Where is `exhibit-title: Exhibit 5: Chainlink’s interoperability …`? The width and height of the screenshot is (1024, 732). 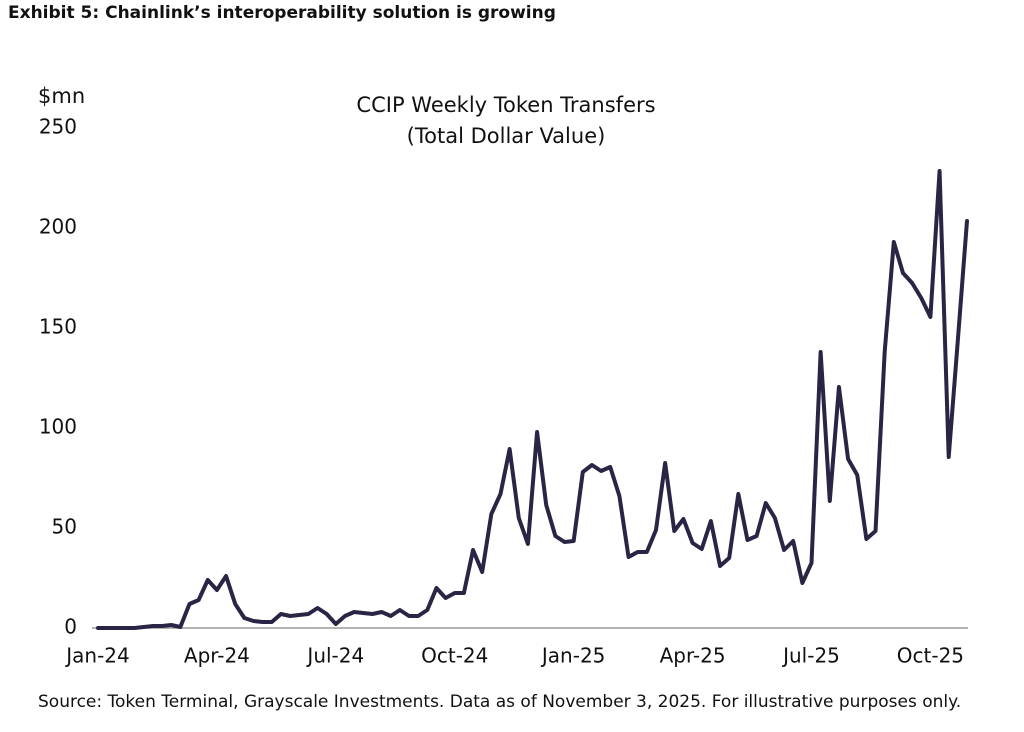 exhibit-title: Exhibit 5: Chainlink’s interoperability … is located at coordinates (282, 13).